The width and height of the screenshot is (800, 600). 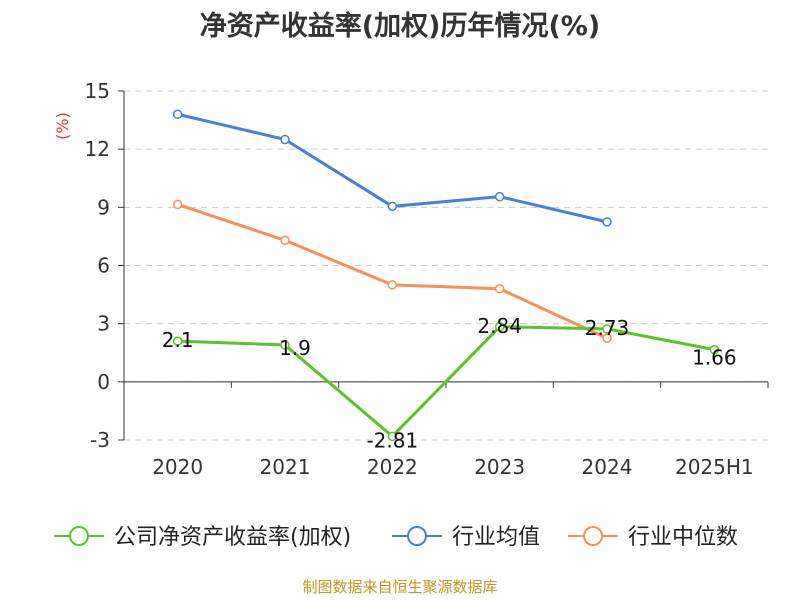 I want to click on data-label: 2.84, so click(x=499, y=326).